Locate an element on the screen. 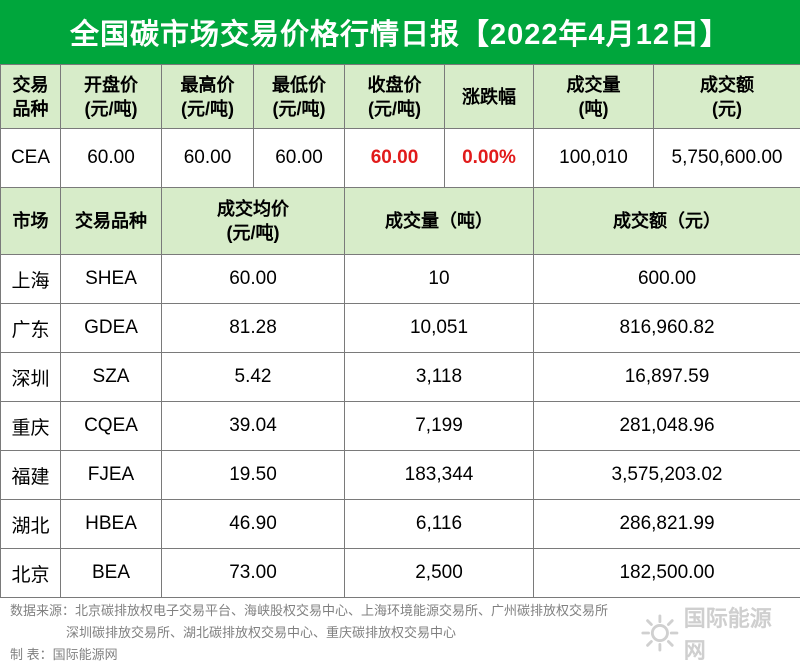  cell-low: 60.00 is located at coordinates (299, 158).